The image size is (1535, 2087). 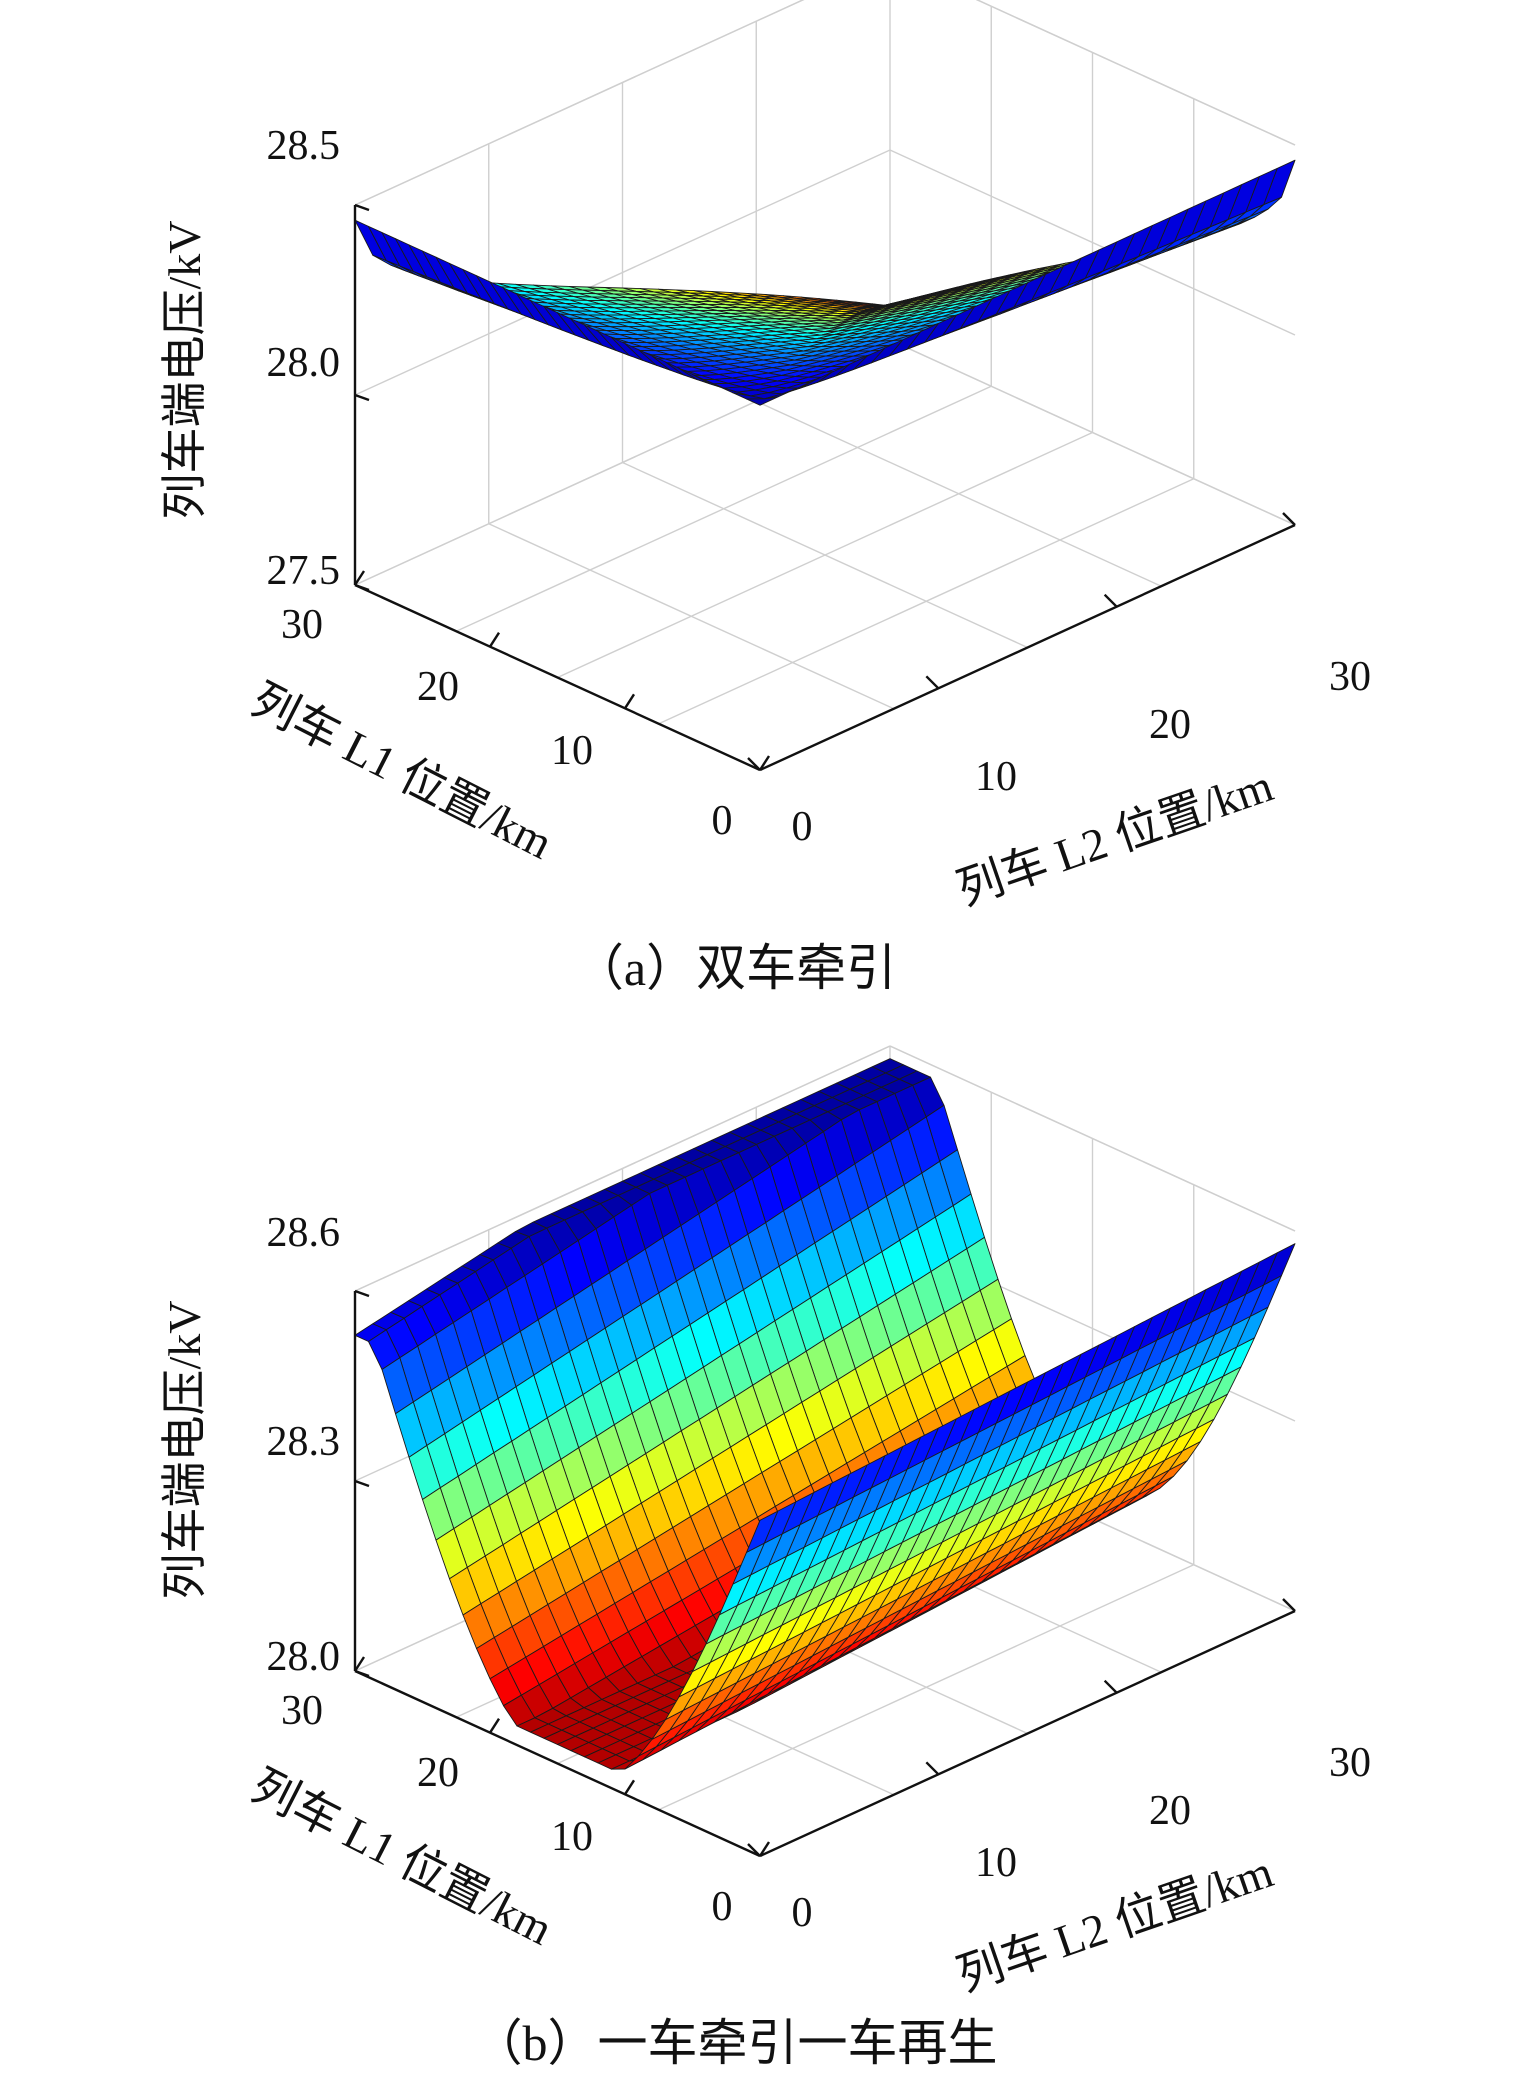 What do you see at coordinates (996, 1863) in the screenshot?
I see `y-tick-b-1: 10` at bounding box center [996, 1863].